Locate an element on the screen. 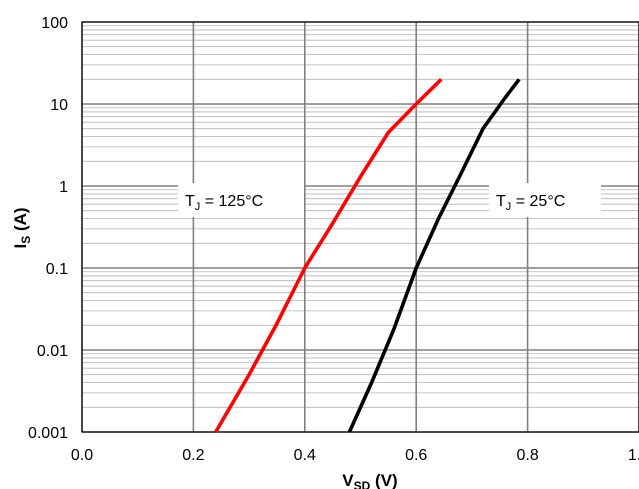 The height and width of the screenshot is (489, 639). annotation-25c-box is located at coordinates (545, 200).